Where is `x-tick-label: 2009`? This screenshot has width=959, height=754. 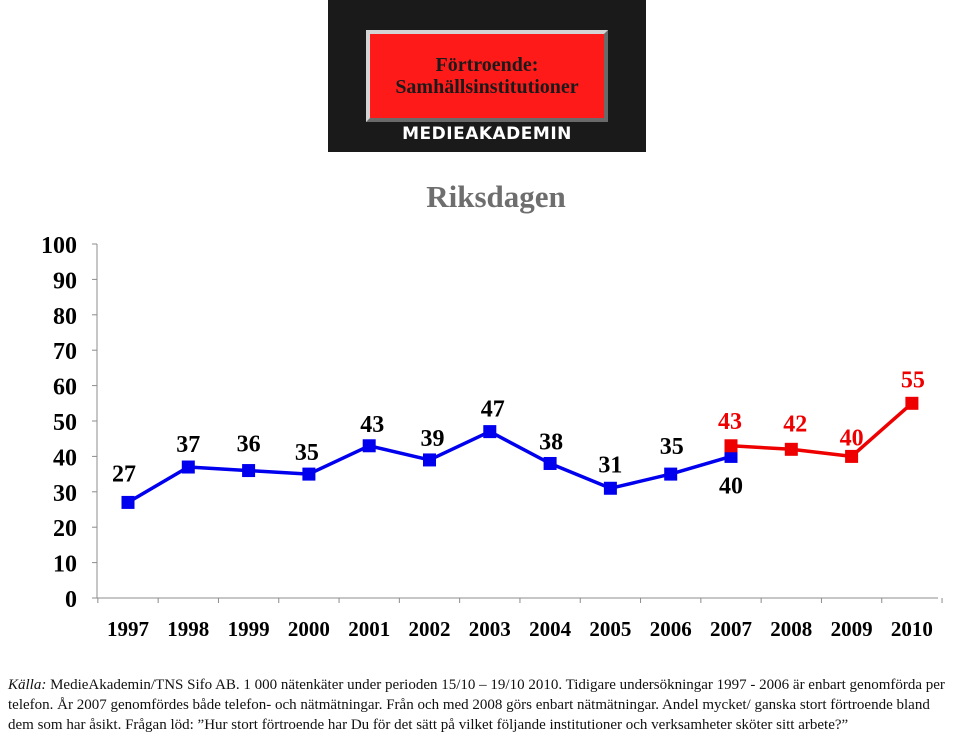
x-tick-label: 2009 is located at coordinates (852, 629).